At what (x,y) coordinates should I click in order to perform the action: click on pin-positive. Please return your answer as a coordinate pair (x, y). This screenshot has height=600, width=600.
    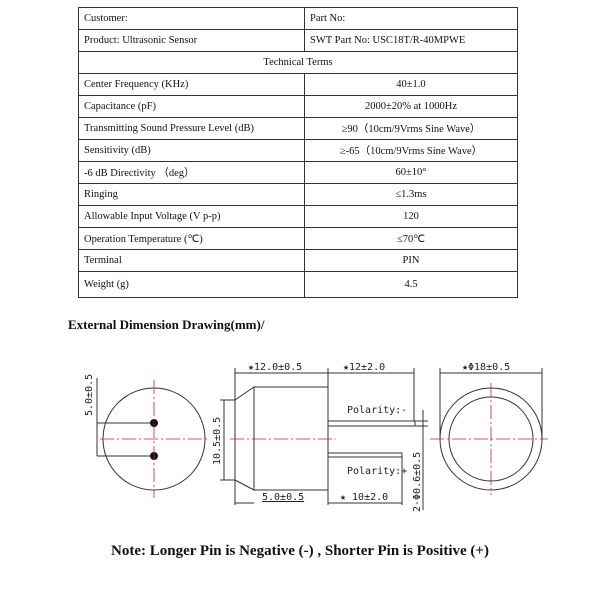
    Looking at the image, I should click on (365, 455).